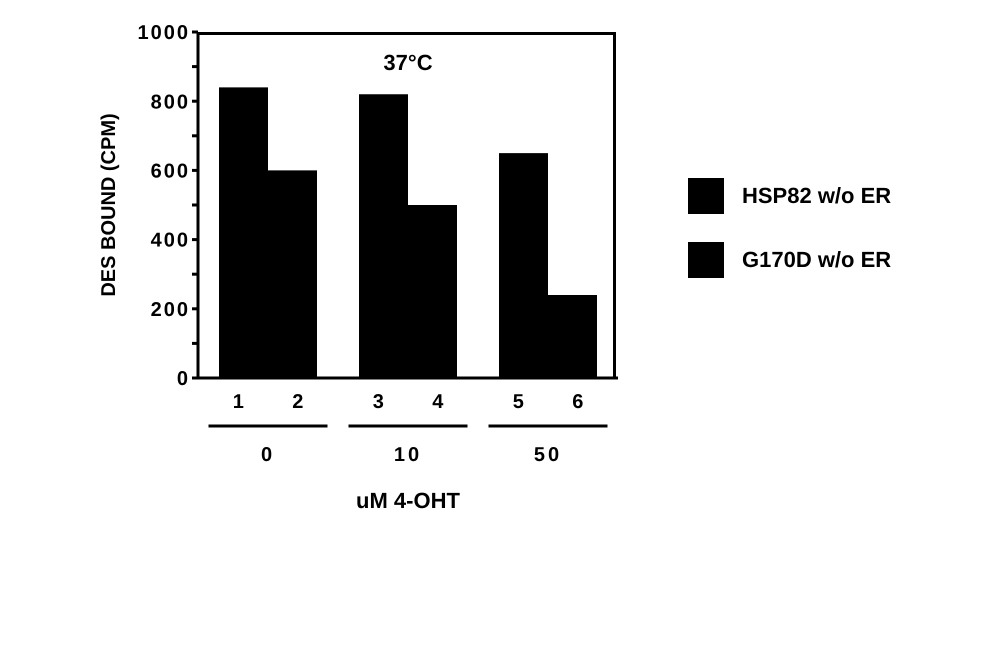  Describe the element at coordinates (170, 241) in the screenshot. I see `y-tick-label: 400` at that location.